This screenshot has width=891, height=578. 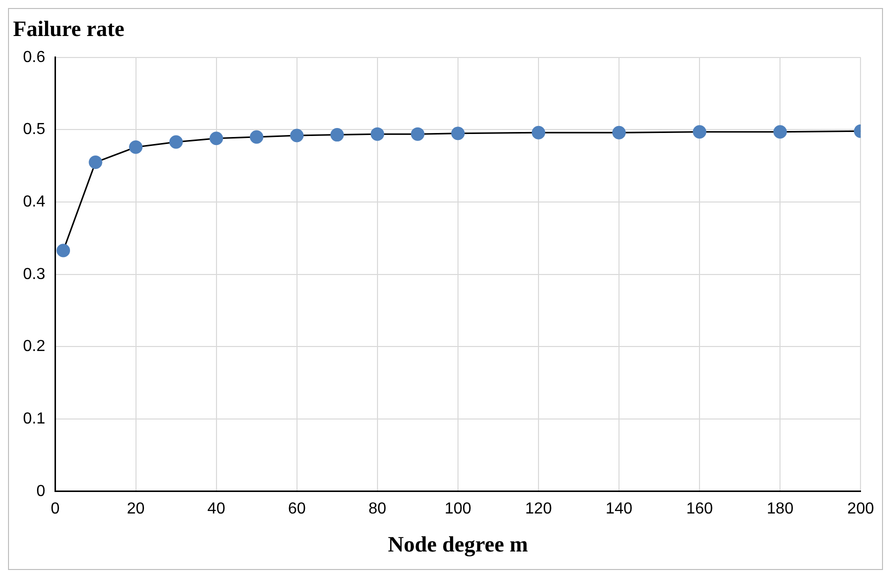 I want to click on y-tick-label: 0.2, so click(x=34, y=347).